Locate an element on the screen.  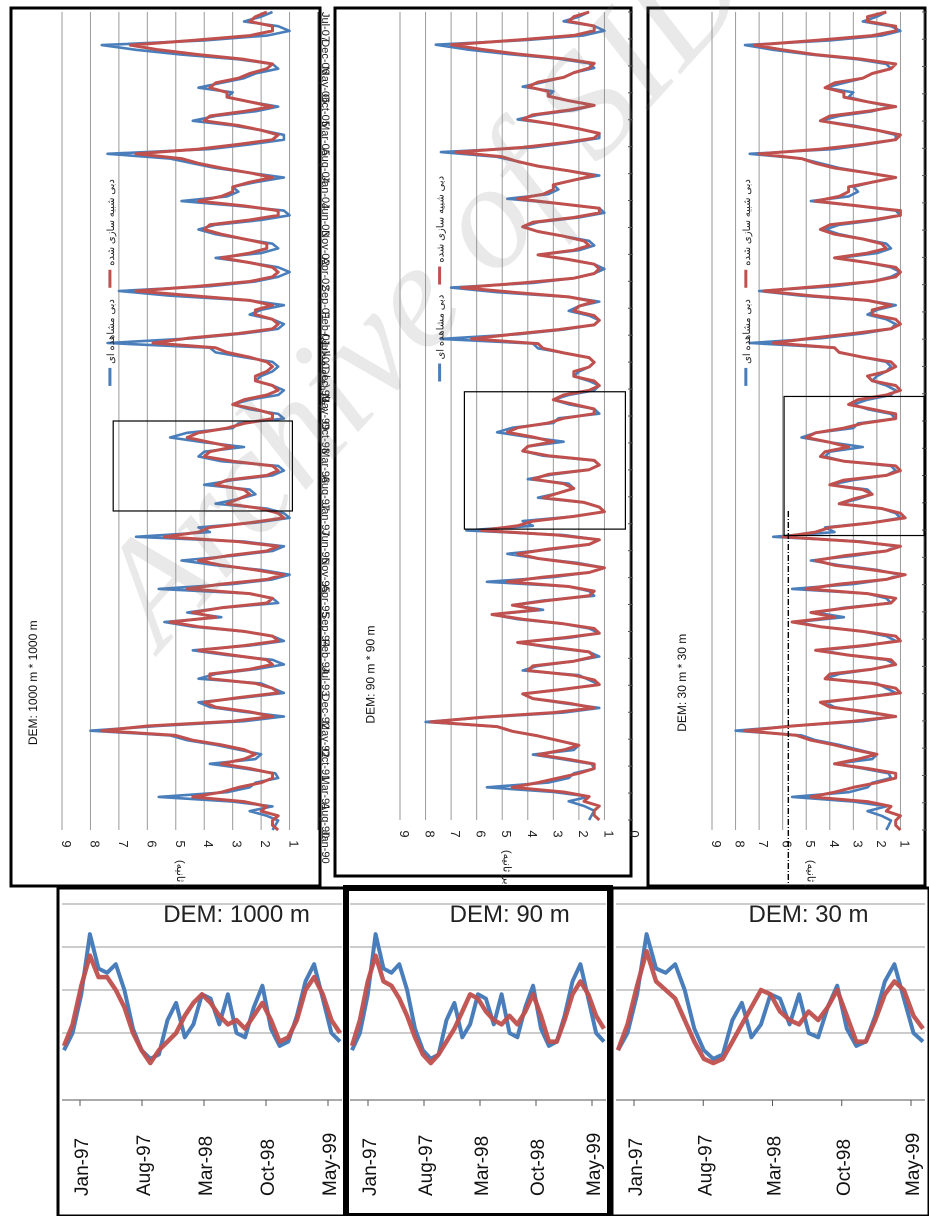
panel-title: DEM: 90 m * 90 m is located at coordinates (371, 675).